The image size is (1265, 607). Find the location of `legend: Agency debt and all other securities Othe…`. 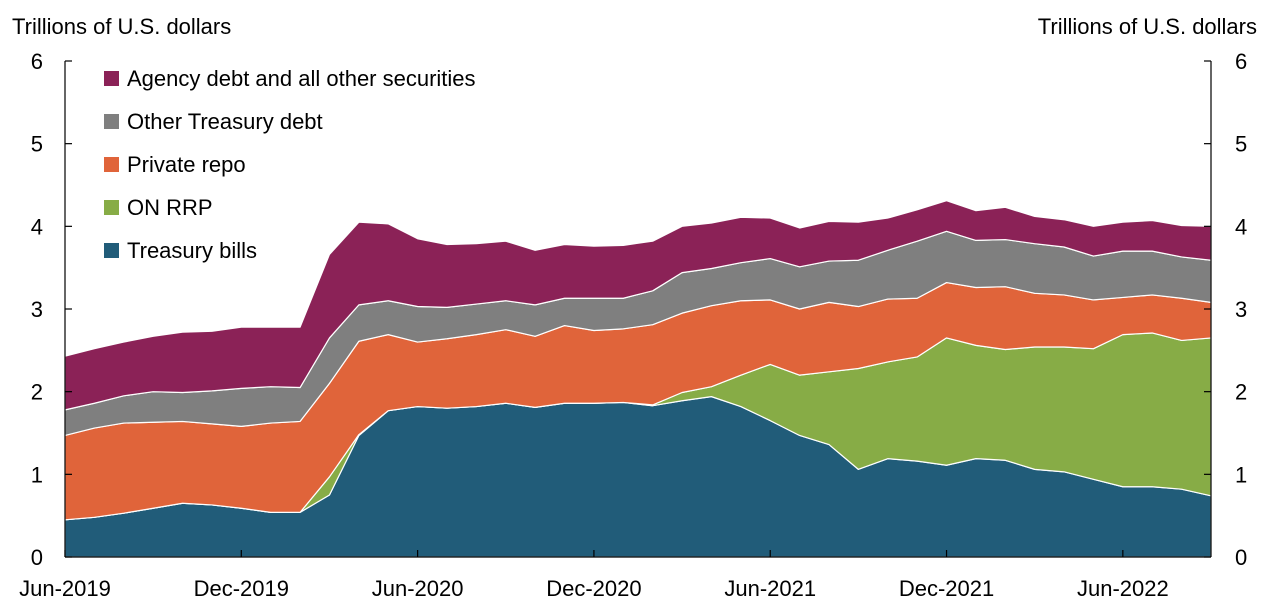

legend: Agency debt and all other securities Othe… is located at coordinates (290, 164).